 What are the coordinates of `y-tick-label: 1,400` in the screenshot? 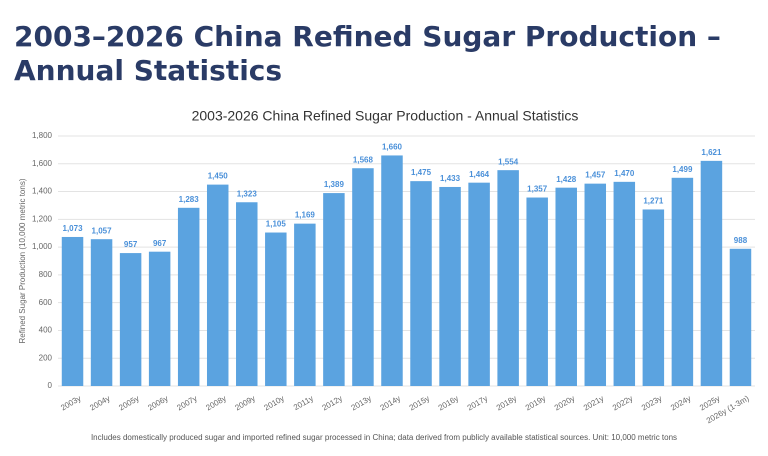 It's located at (42, 191).